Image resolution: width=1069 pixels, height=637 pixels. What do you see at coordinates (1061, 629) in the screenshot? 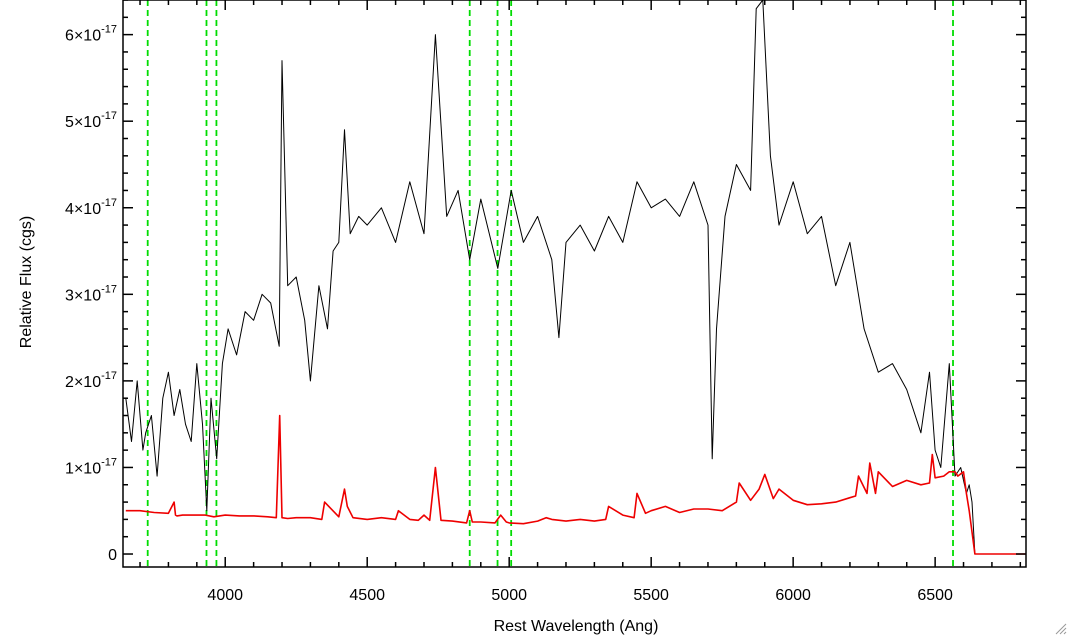
I see `resize-grip-icon` at bounding box center [1061, 629].